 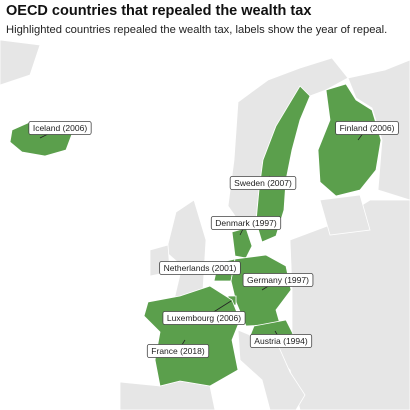 I want to click on label-text: Finland (2006), so click(x=367, y=128).